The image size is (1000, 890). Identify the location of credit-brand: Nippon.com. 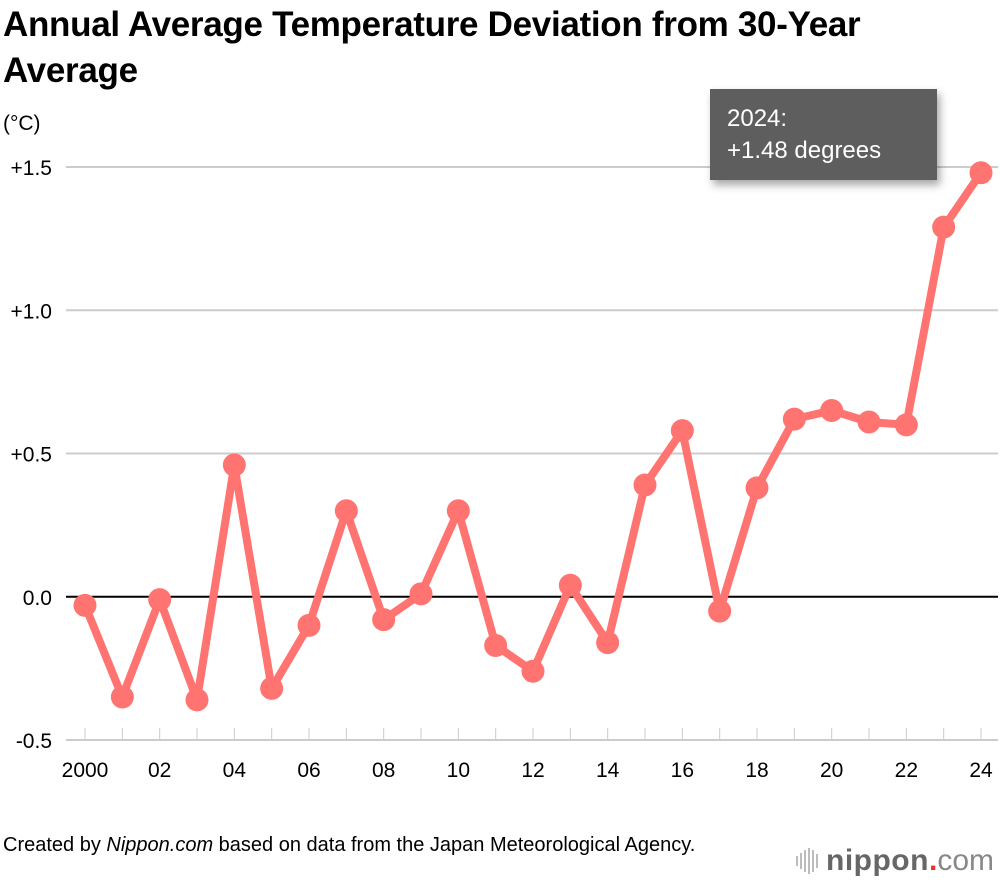
(160, 845).